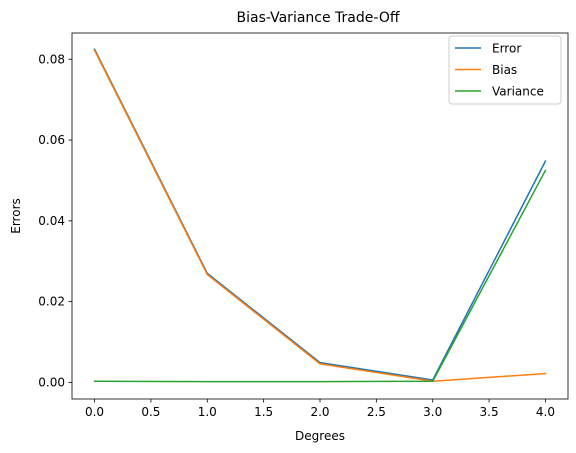 The image size is (576, 453). I want to click on y-tick-label: 0.04, so click(51, 221).